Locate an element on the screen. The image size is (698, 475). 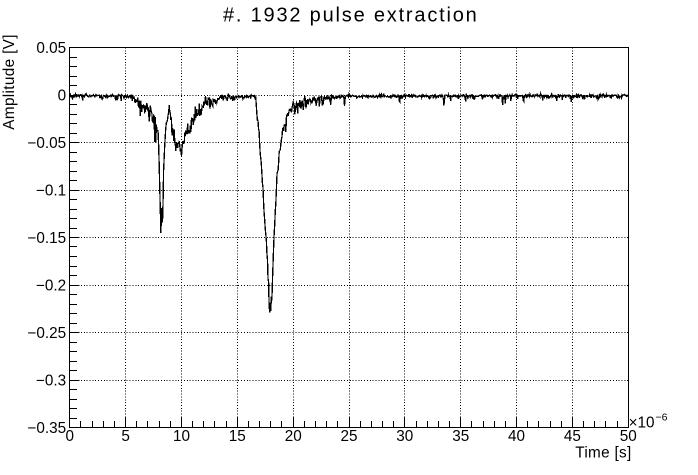
svg-text: −0.3 is located at coordinates (51, 381).